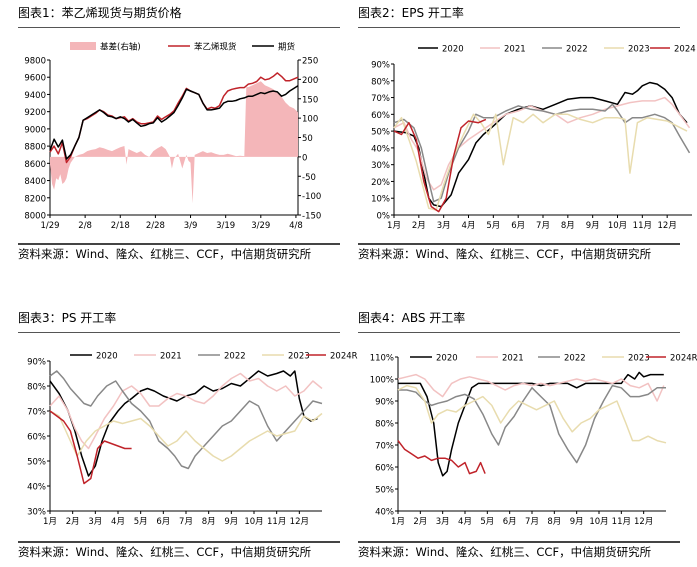  Describe the element at coordinates (35, 96) in the screenshot. I see `c1-ytick-9400: 9400` at that location.